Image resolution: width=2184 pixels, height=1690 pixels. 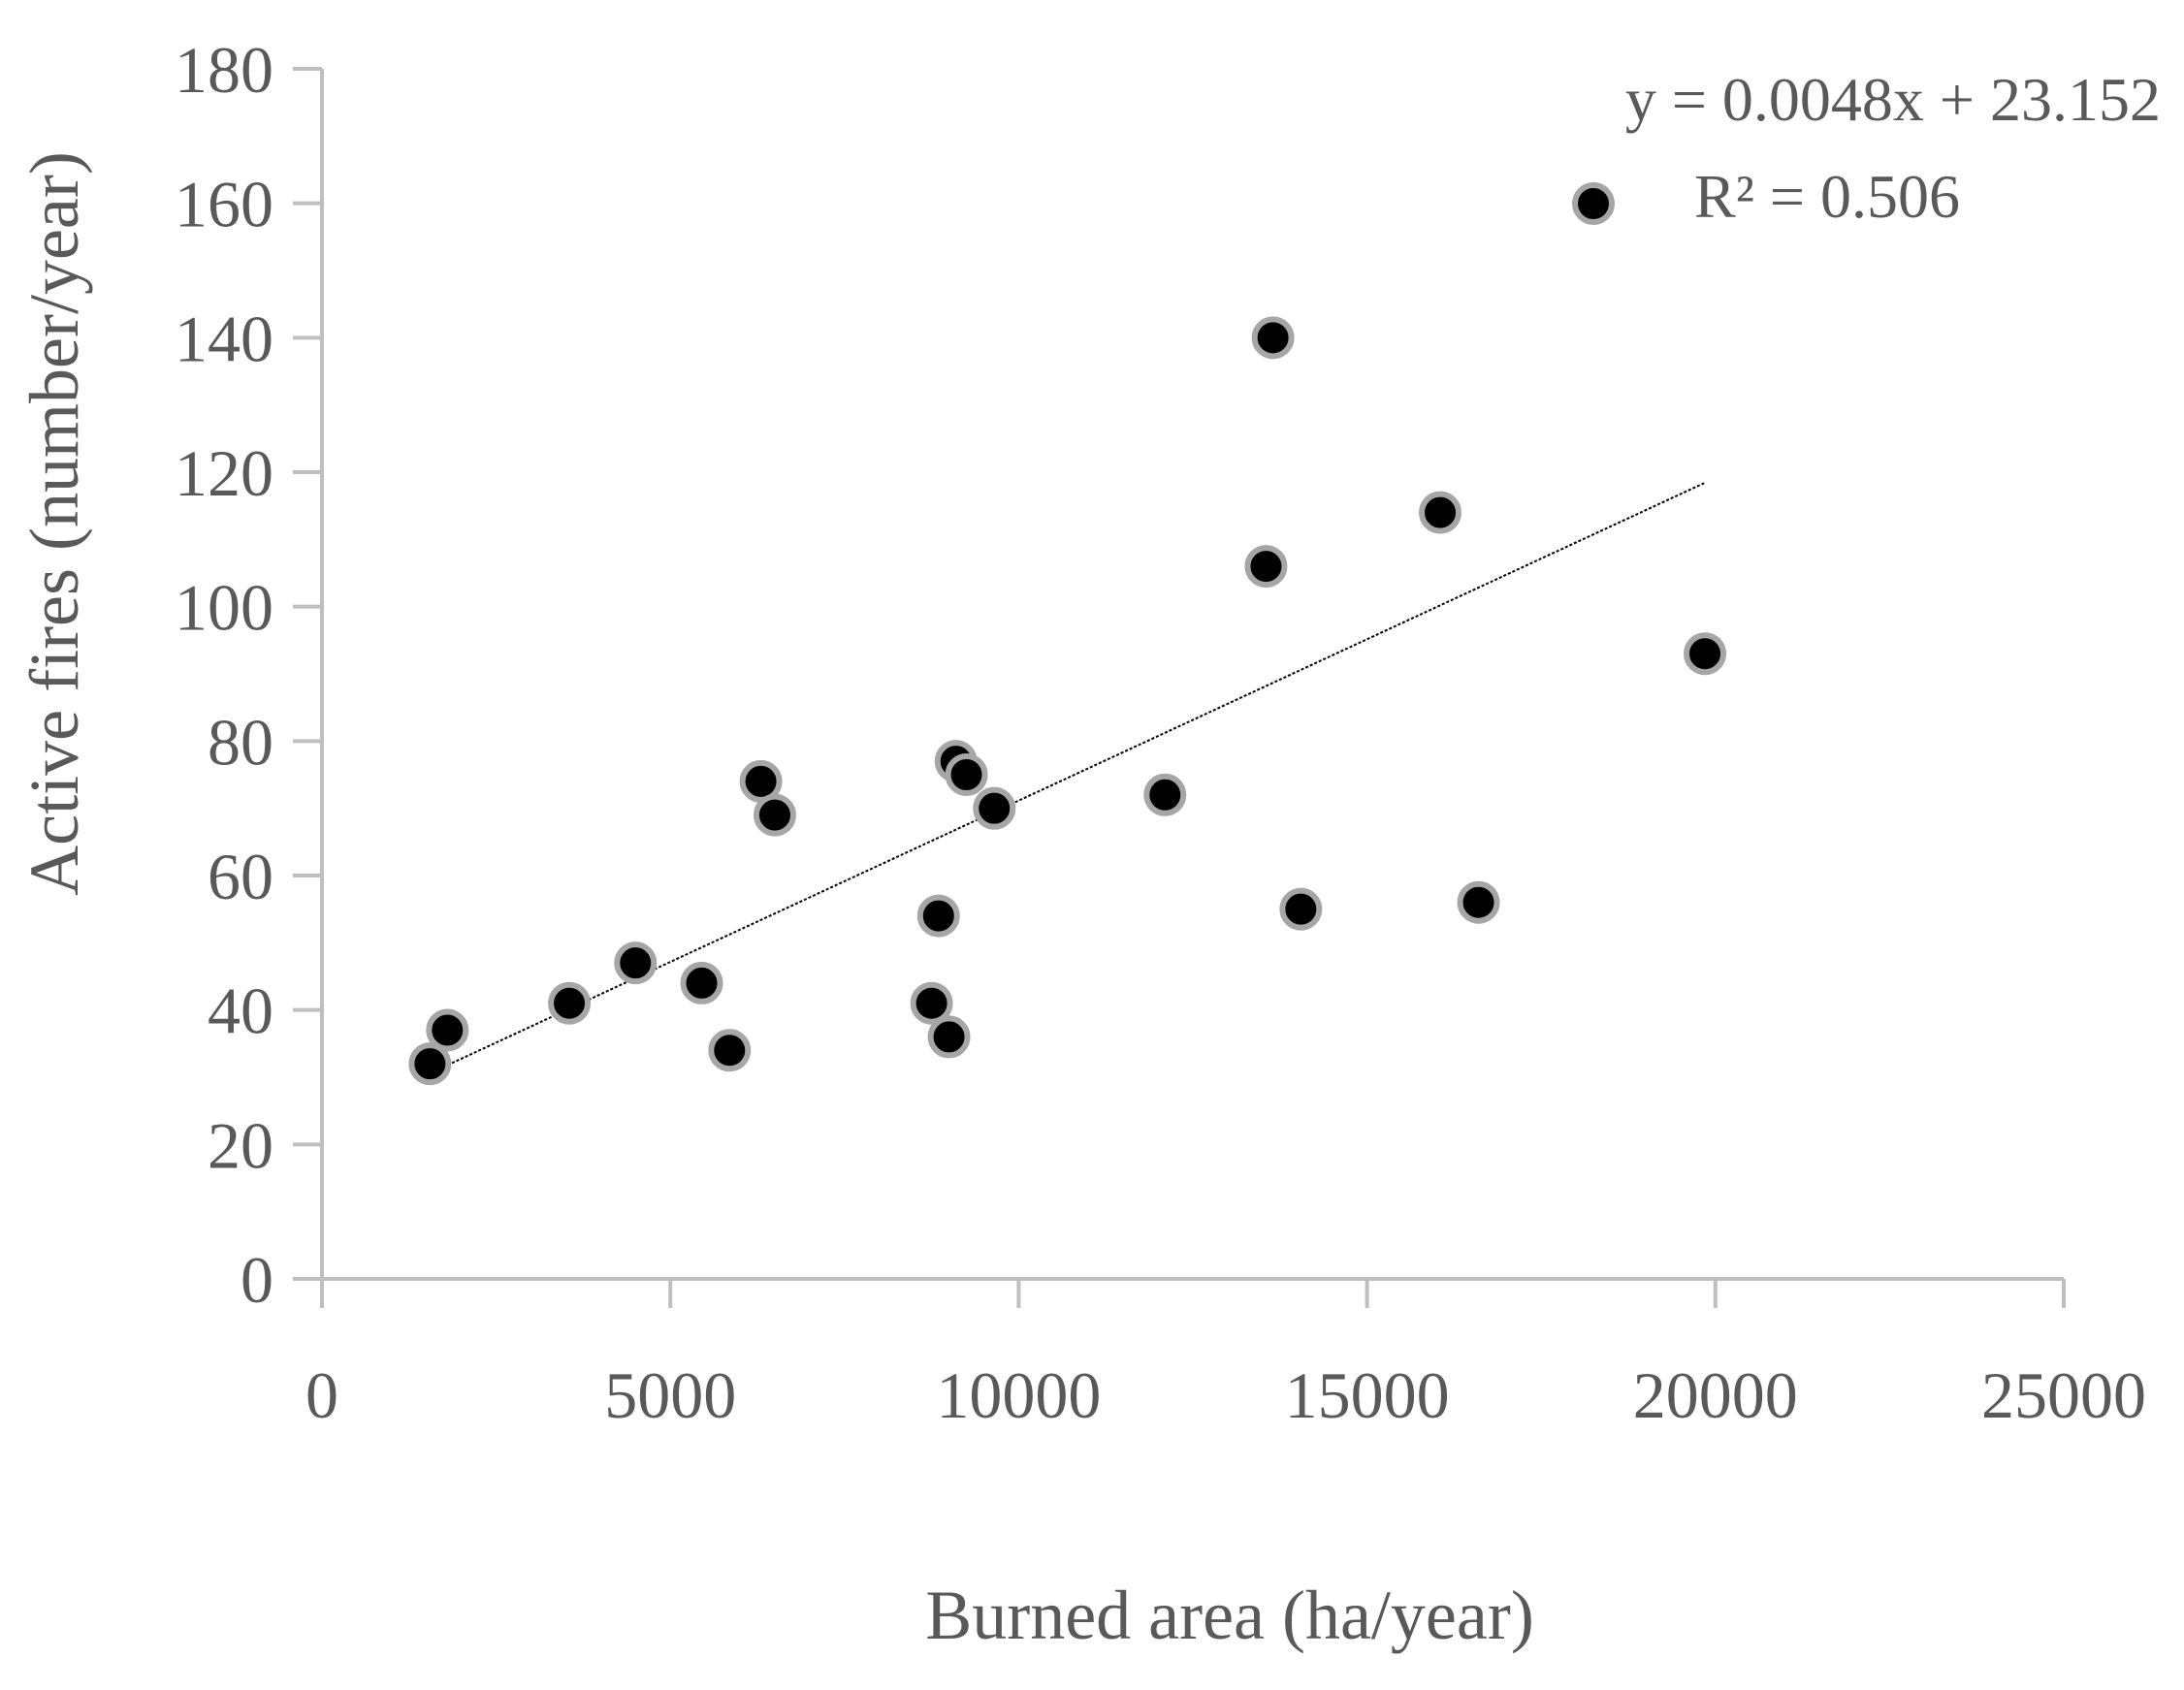 I want to click on x-tick-label: 10000, so click(x=1018, y=1395).